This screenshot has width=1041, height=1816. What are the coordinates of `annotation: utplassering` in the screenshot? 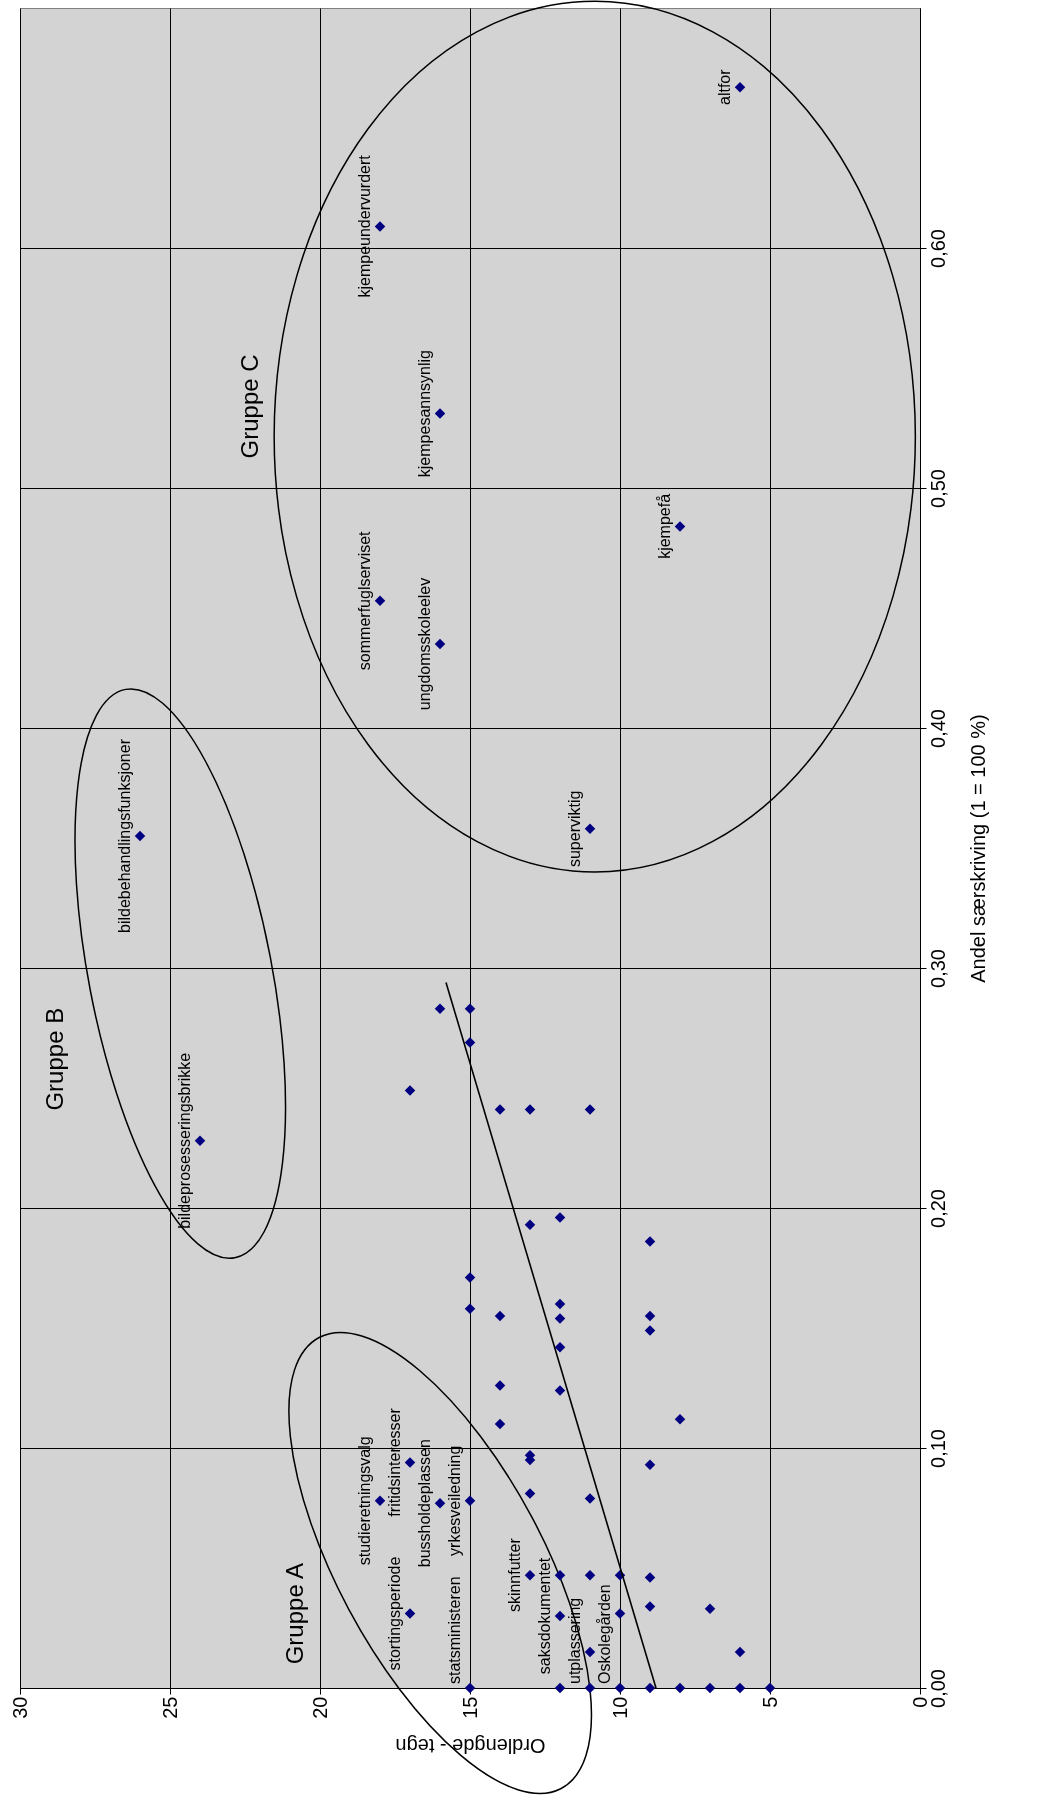 It's located at (574, 1640).